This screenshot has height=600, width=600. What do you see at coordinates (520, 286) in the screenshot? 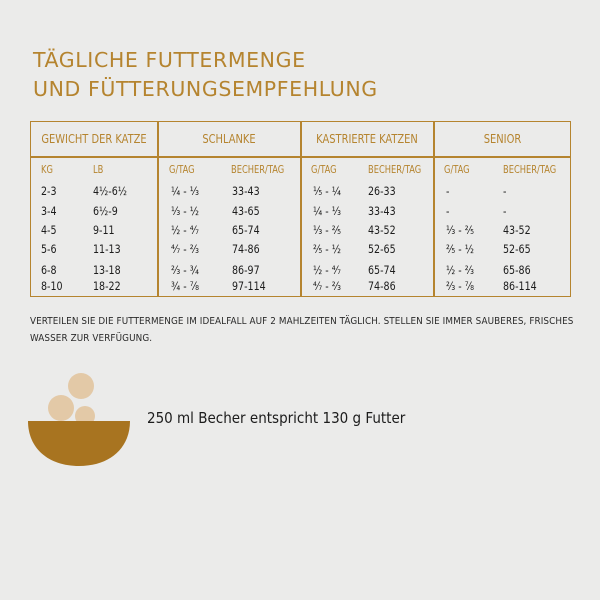
I see `cell-senior-cups-per-day: 86-114` at bounding box center [520, 286].